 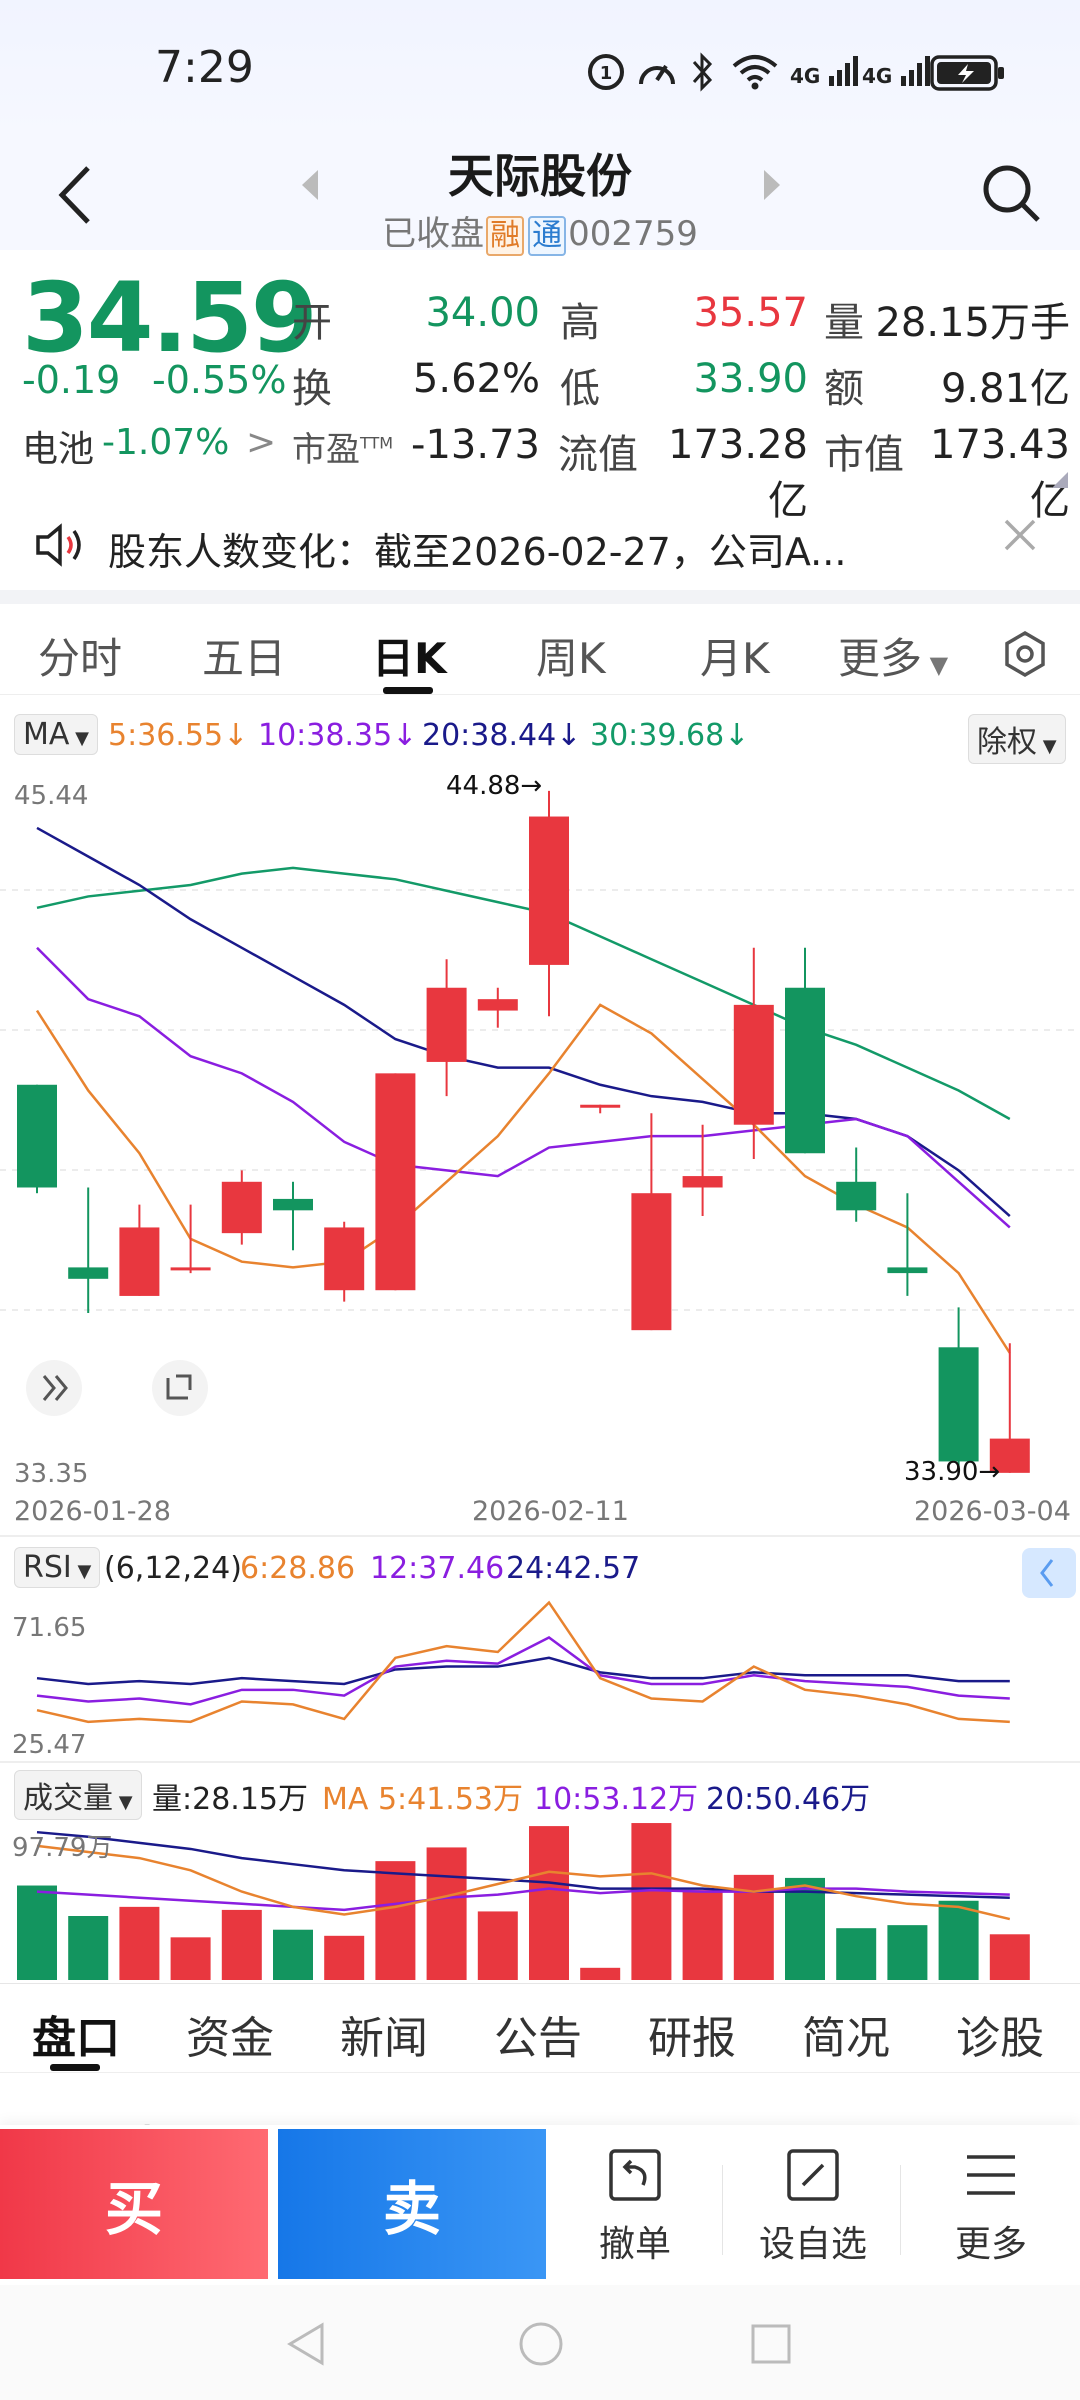 I want to click on tab-daily-k: 日K, so click(x=409, y=658).